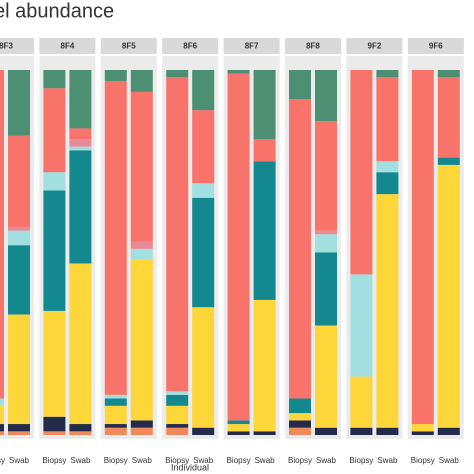 The width and height of the screenshot is (474, 474). I want to click on facet-label: 9F2, so click(375, 46).